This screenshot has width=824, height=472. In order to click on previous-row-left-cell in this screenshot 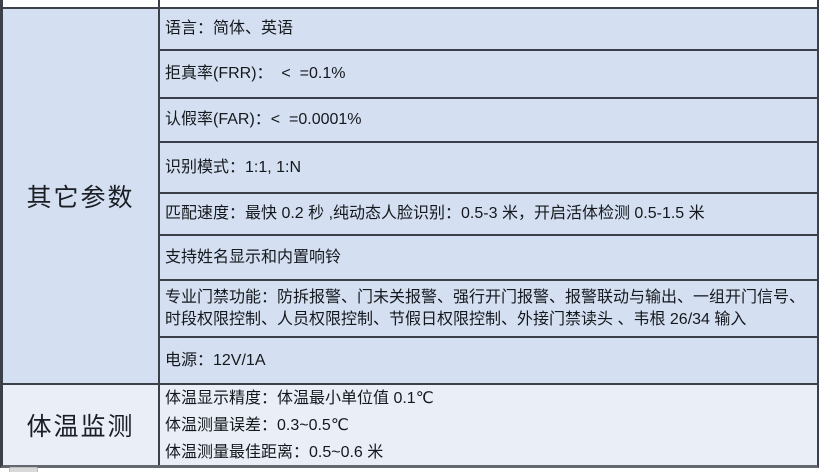, I will do `click(81, 3)`.